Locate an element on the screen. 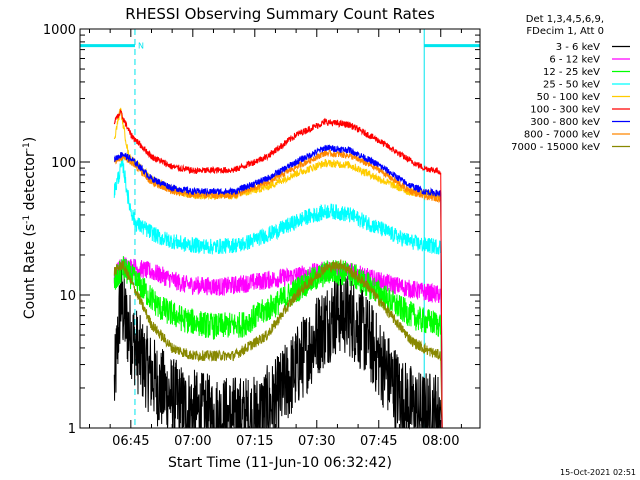  legend-label: 800 - 7000 keV is located at coordinates (562, 135).